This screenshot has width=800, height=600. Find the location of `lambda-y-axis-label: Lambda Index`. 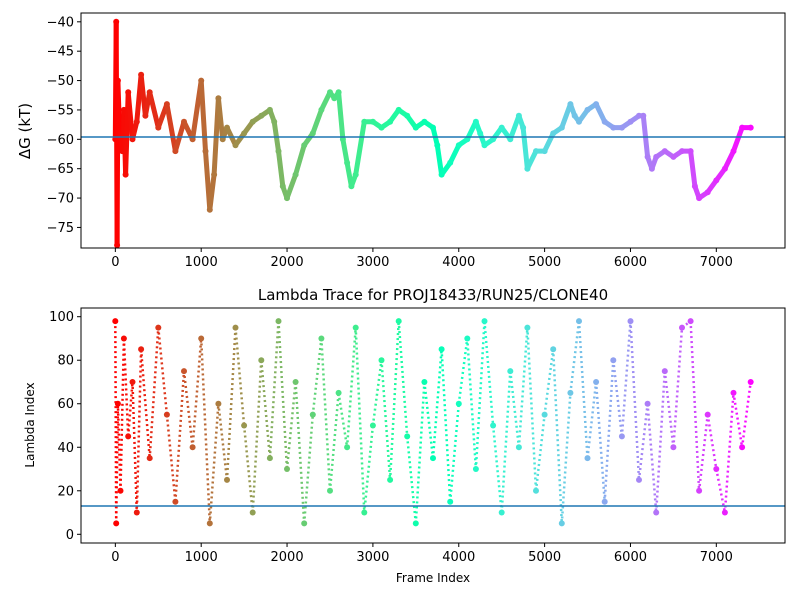

lambda-y-axis-label: Lambda Index is located at coordinates (30, 424).